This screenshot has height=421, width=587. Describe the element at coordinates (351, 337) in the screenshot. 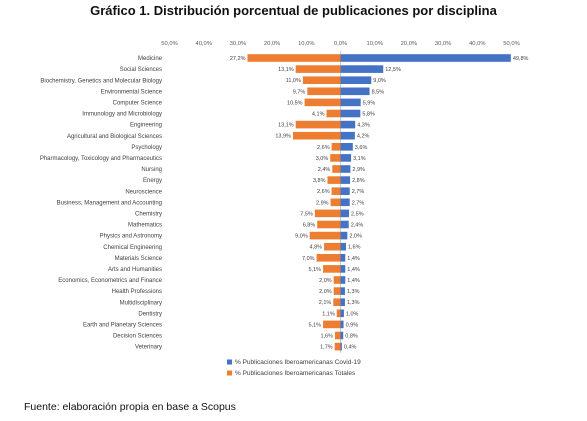

I see `value-label-covid: 0,8%` at that location.